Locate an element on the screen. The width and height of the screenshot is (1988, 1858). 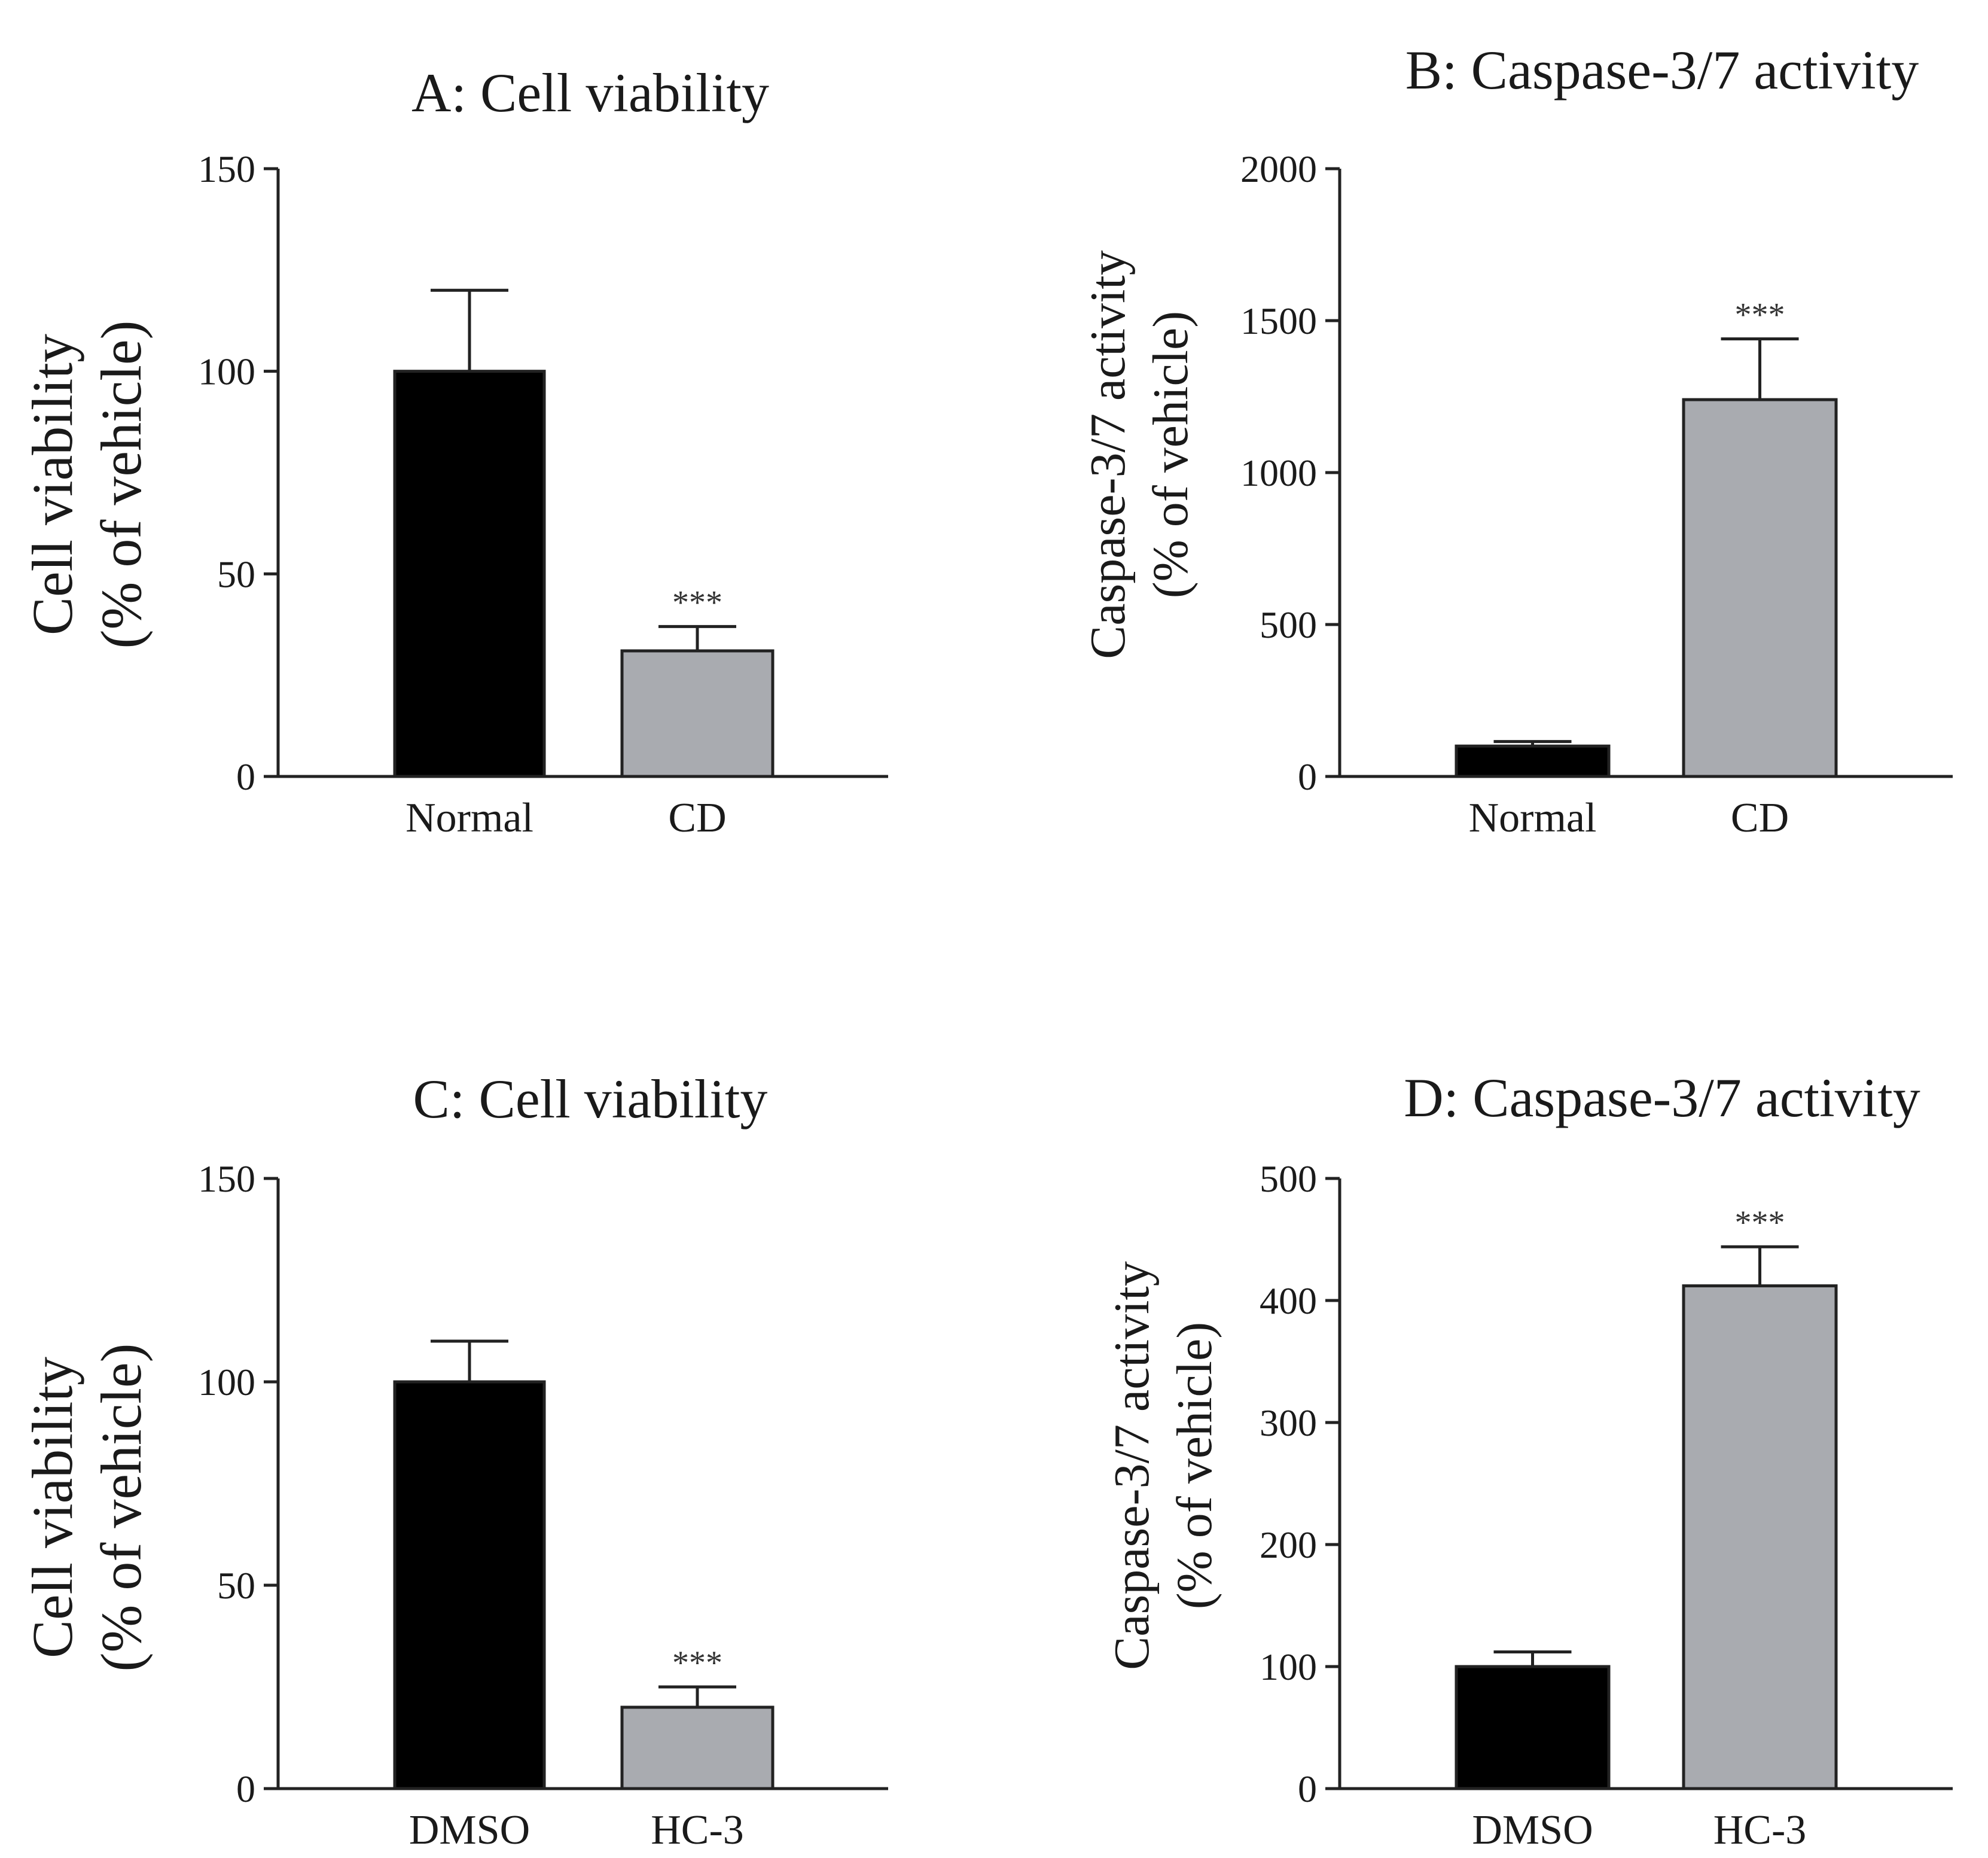
panel-b-plot: 0 500 1000 1500 2000 Normal CD *** is located at coordinates (1596, 494).